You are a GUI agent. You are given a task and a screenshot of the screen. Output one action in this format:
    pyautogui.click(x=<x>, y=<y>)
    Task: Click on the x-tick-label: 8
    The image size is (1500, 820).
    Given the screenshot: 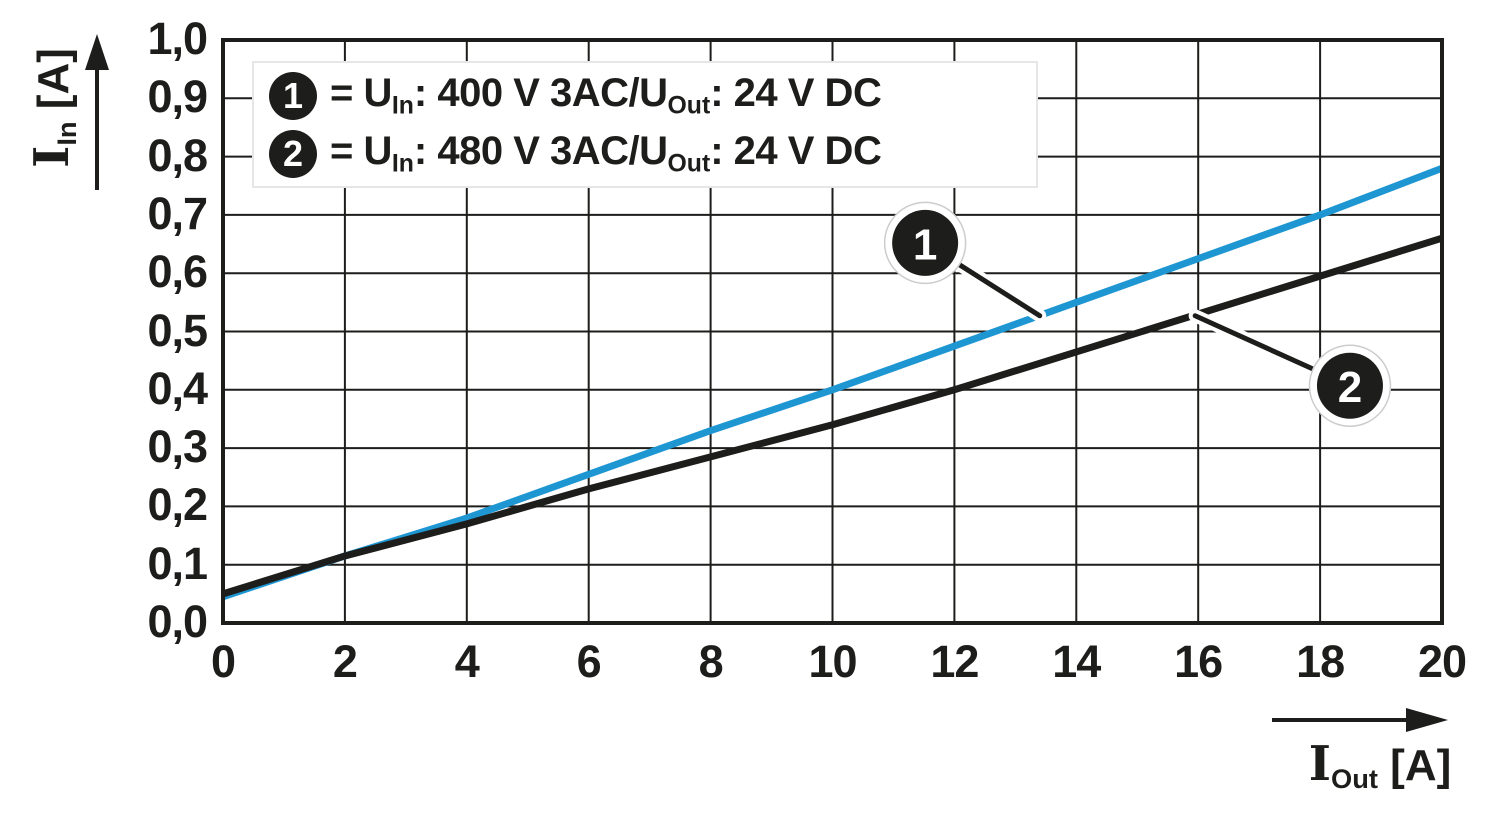 What is the action you would take?
    pyautogui.click(x=711, y=661)
    